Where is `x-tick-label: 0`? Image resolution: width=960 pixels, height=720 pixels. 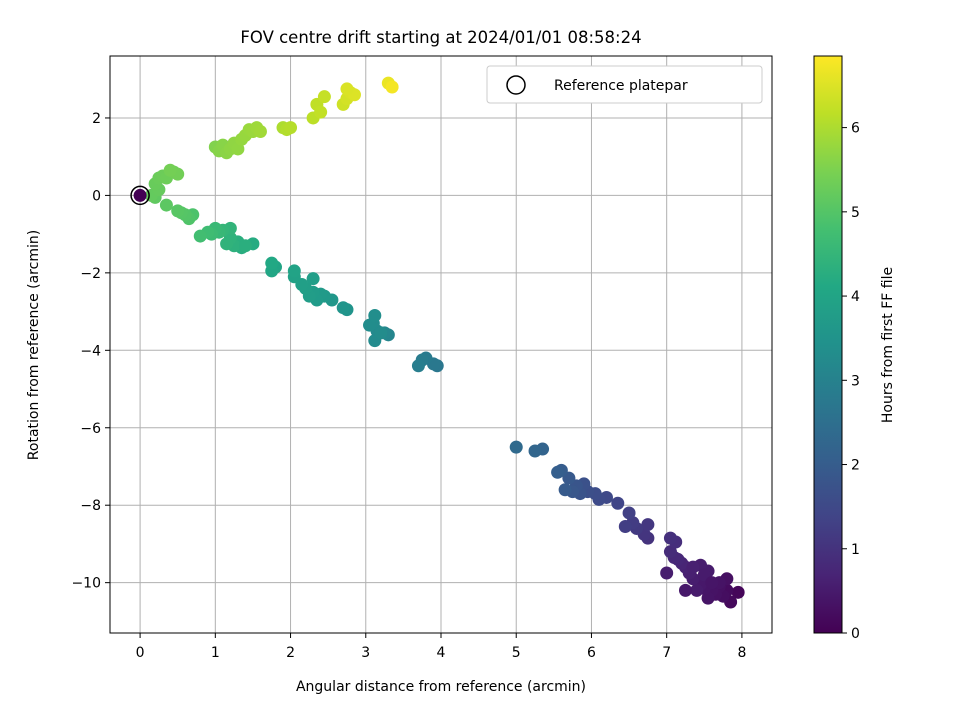
x-tick-label: 0 is located at coordinates (140, 653).